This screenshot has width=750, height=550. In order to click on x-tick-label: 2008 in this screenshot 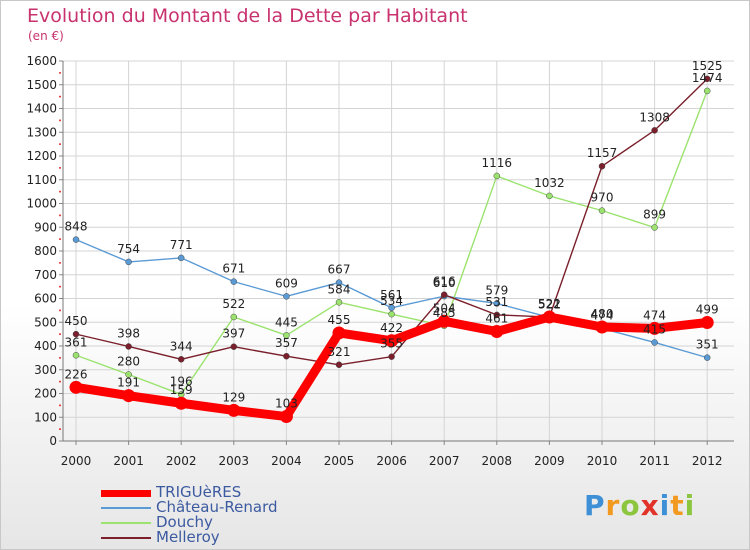, I will do `click(497, 461)`.